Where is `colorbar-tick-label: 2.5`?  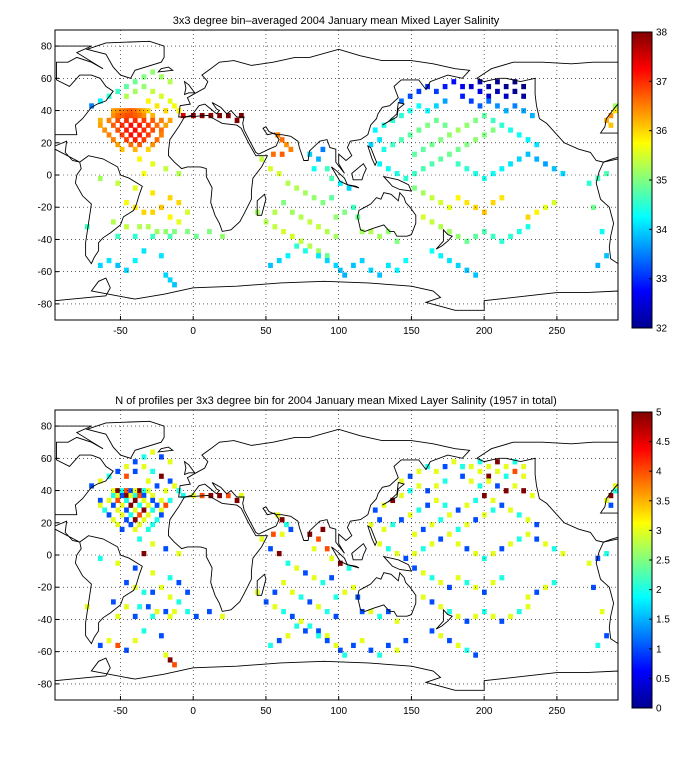
colorbar-tick-label: 2.5 is located at coordinates (663, 561).